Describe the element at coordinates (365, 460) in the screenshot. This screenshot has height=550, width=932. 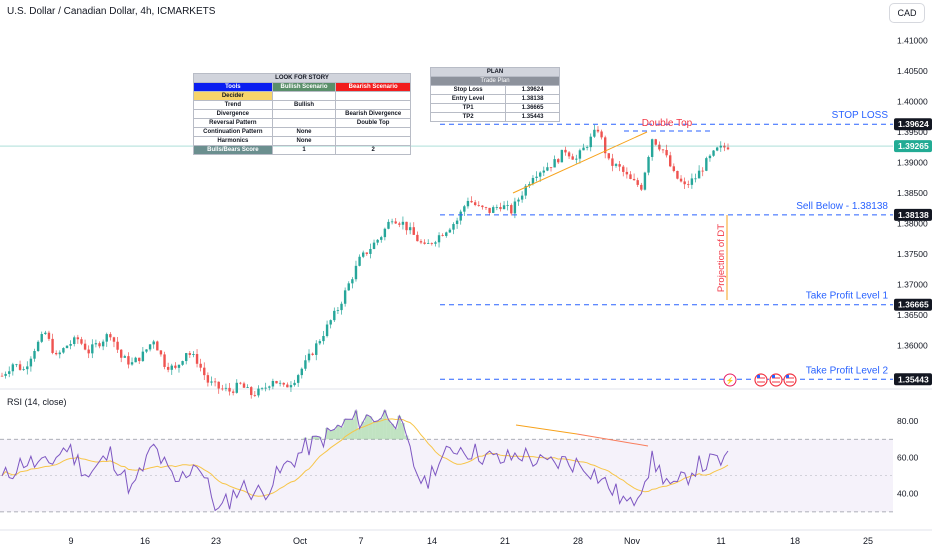
I see `rsi-line` at that location.